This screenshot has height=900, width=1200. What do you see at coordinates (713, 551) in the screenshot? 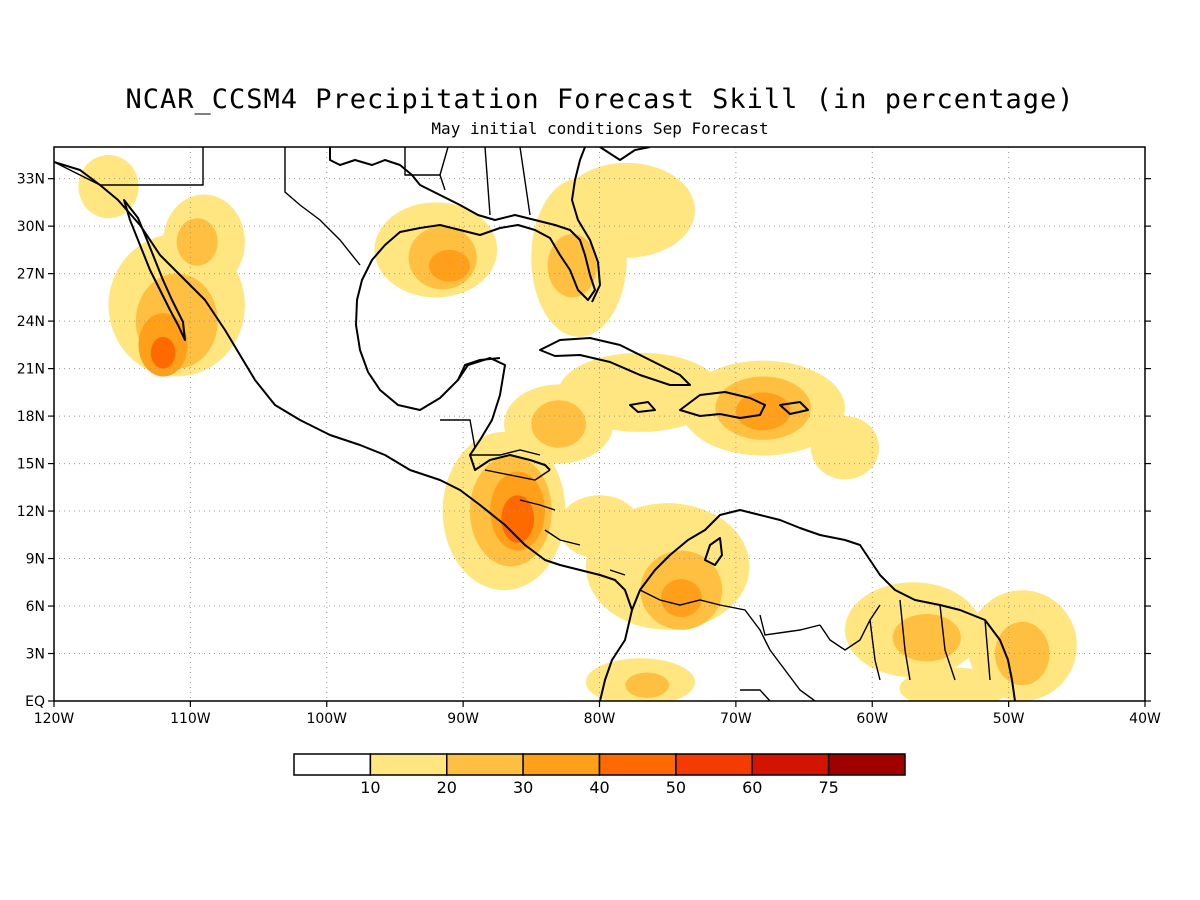
I see `coastline-lake-maracaibo` at bounding box center [713, 551].